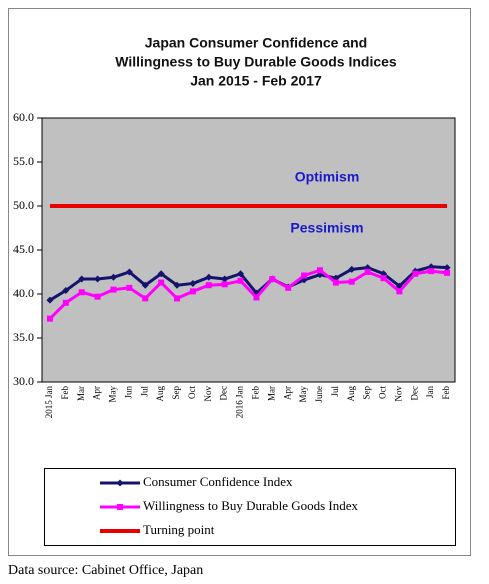 The height and width of the screenshot is (584, 489). I want to click on chart-title: Willingness to Buy Durable Goods Indices, so click(256, 62).